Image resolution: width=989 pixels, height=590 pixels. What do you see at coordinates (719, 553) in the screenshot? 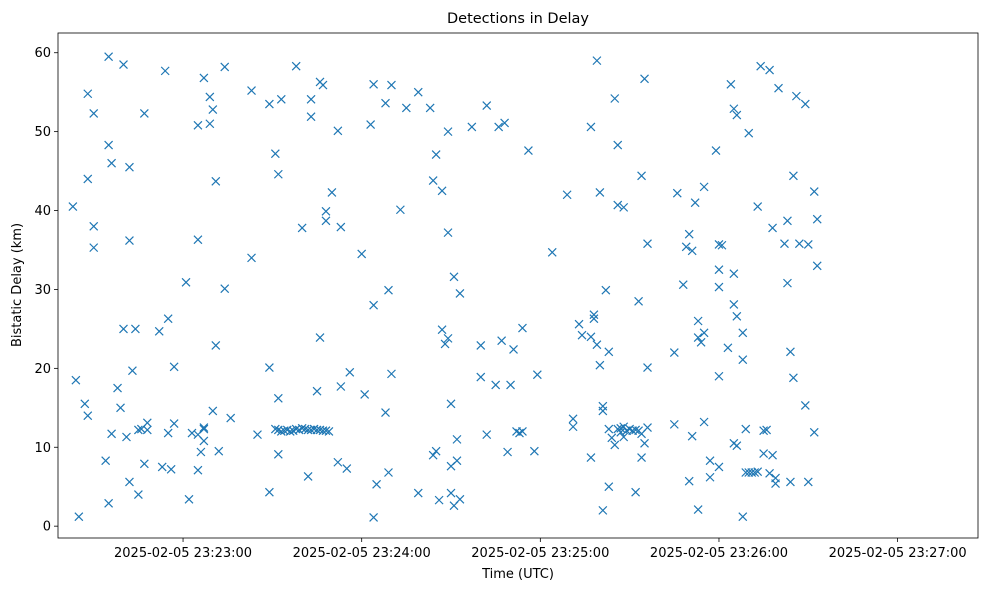
I see `x-tick-label: 2025-02-05 23:26:00` at bounding box center [719, 553].